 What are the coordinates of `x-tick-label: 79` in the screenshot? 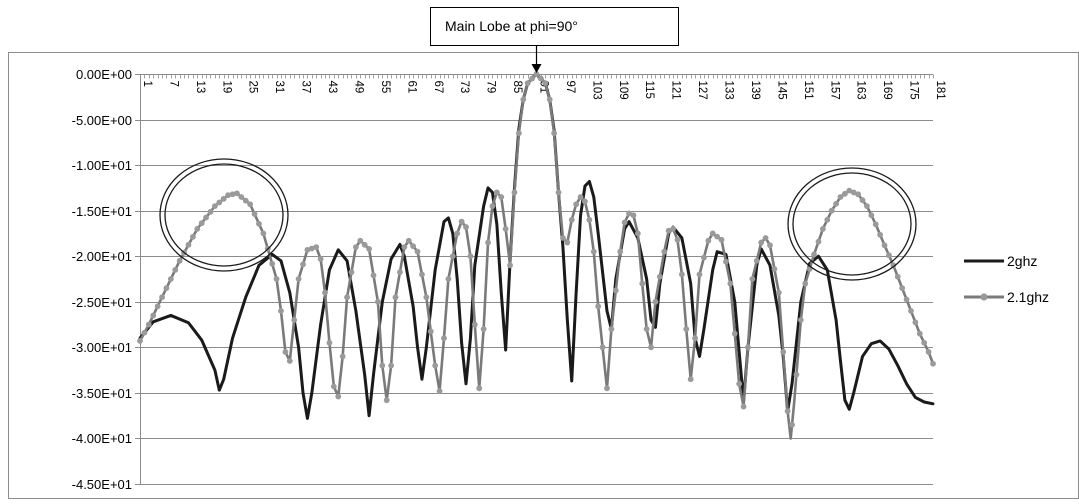 It's located at (491, 87).